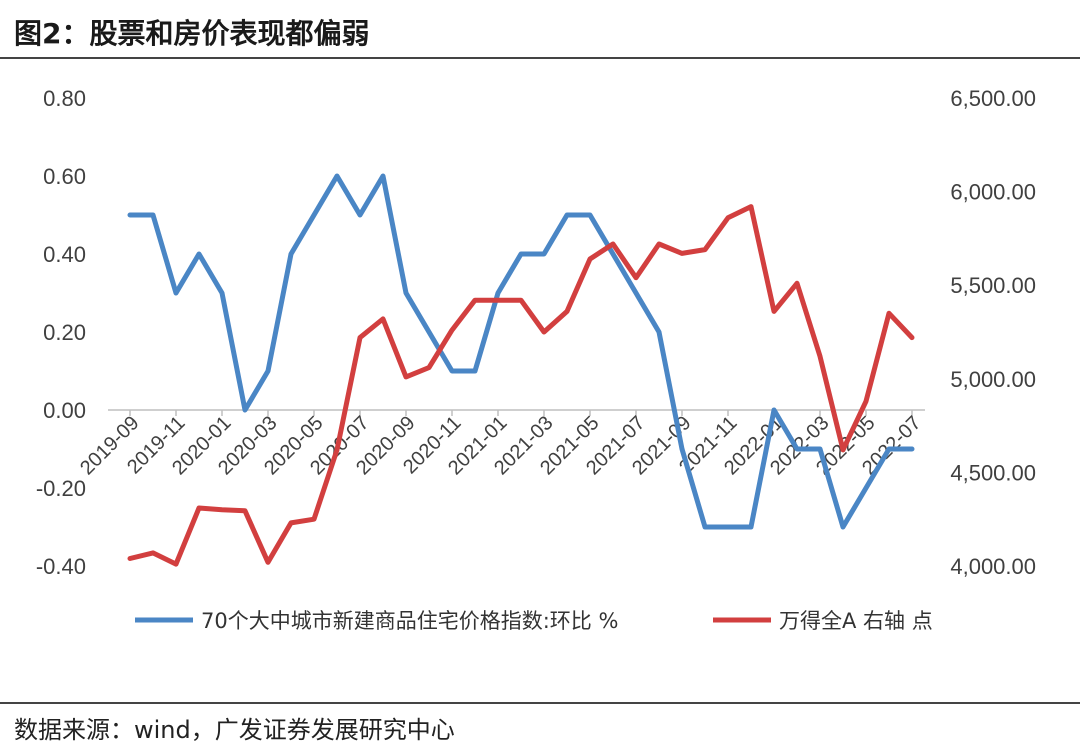 This screenshot has height=756, width=1080. What do you see at coordinates (993, 566) in the screenshot?
I see `right-axis-tick-label: 4,000.00` at bounding box center [993, 566].